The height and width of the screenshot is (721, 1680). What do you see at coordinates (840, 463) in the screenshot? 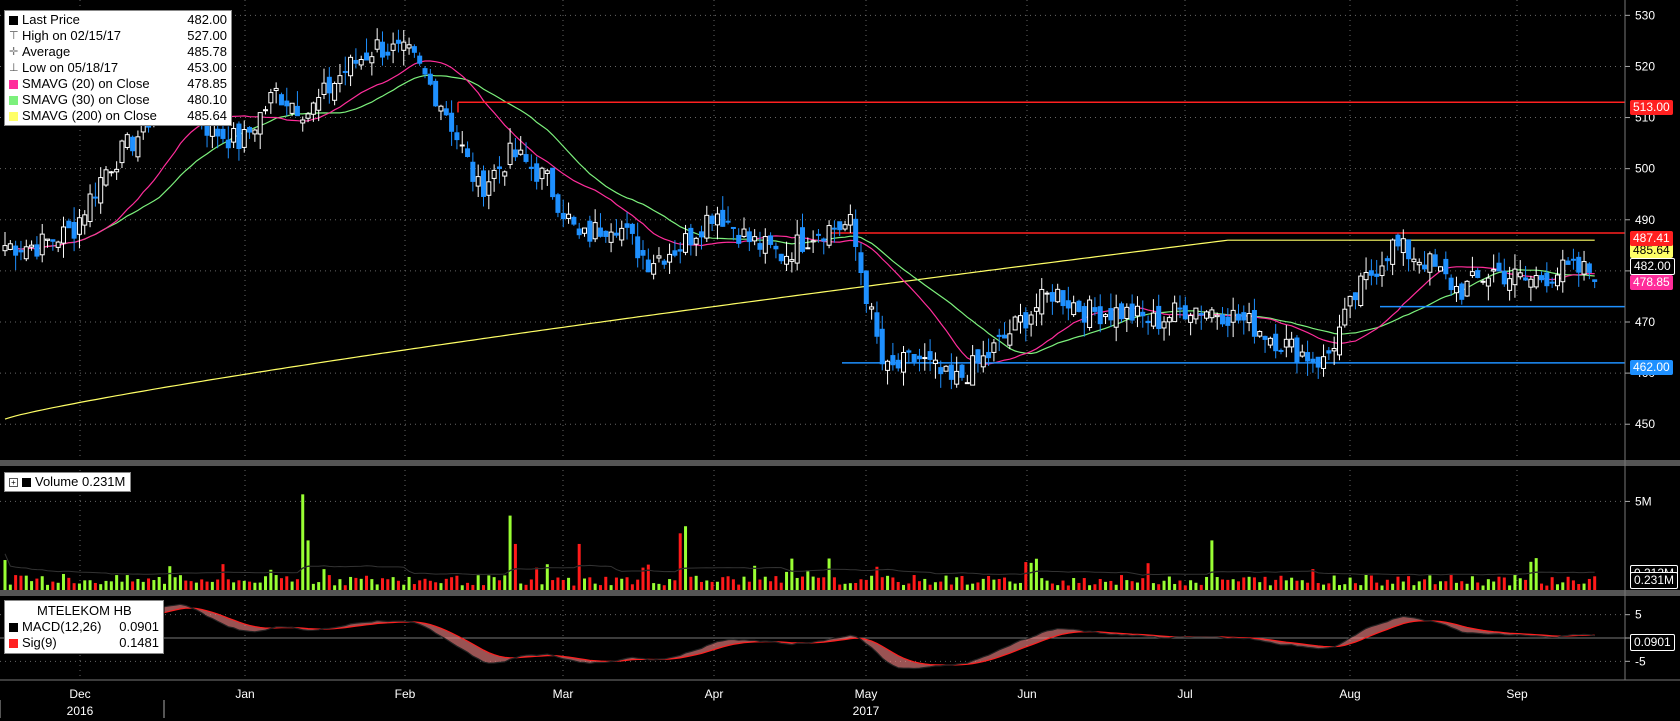
I see `panel-separator` at bounding box center [840, 463].